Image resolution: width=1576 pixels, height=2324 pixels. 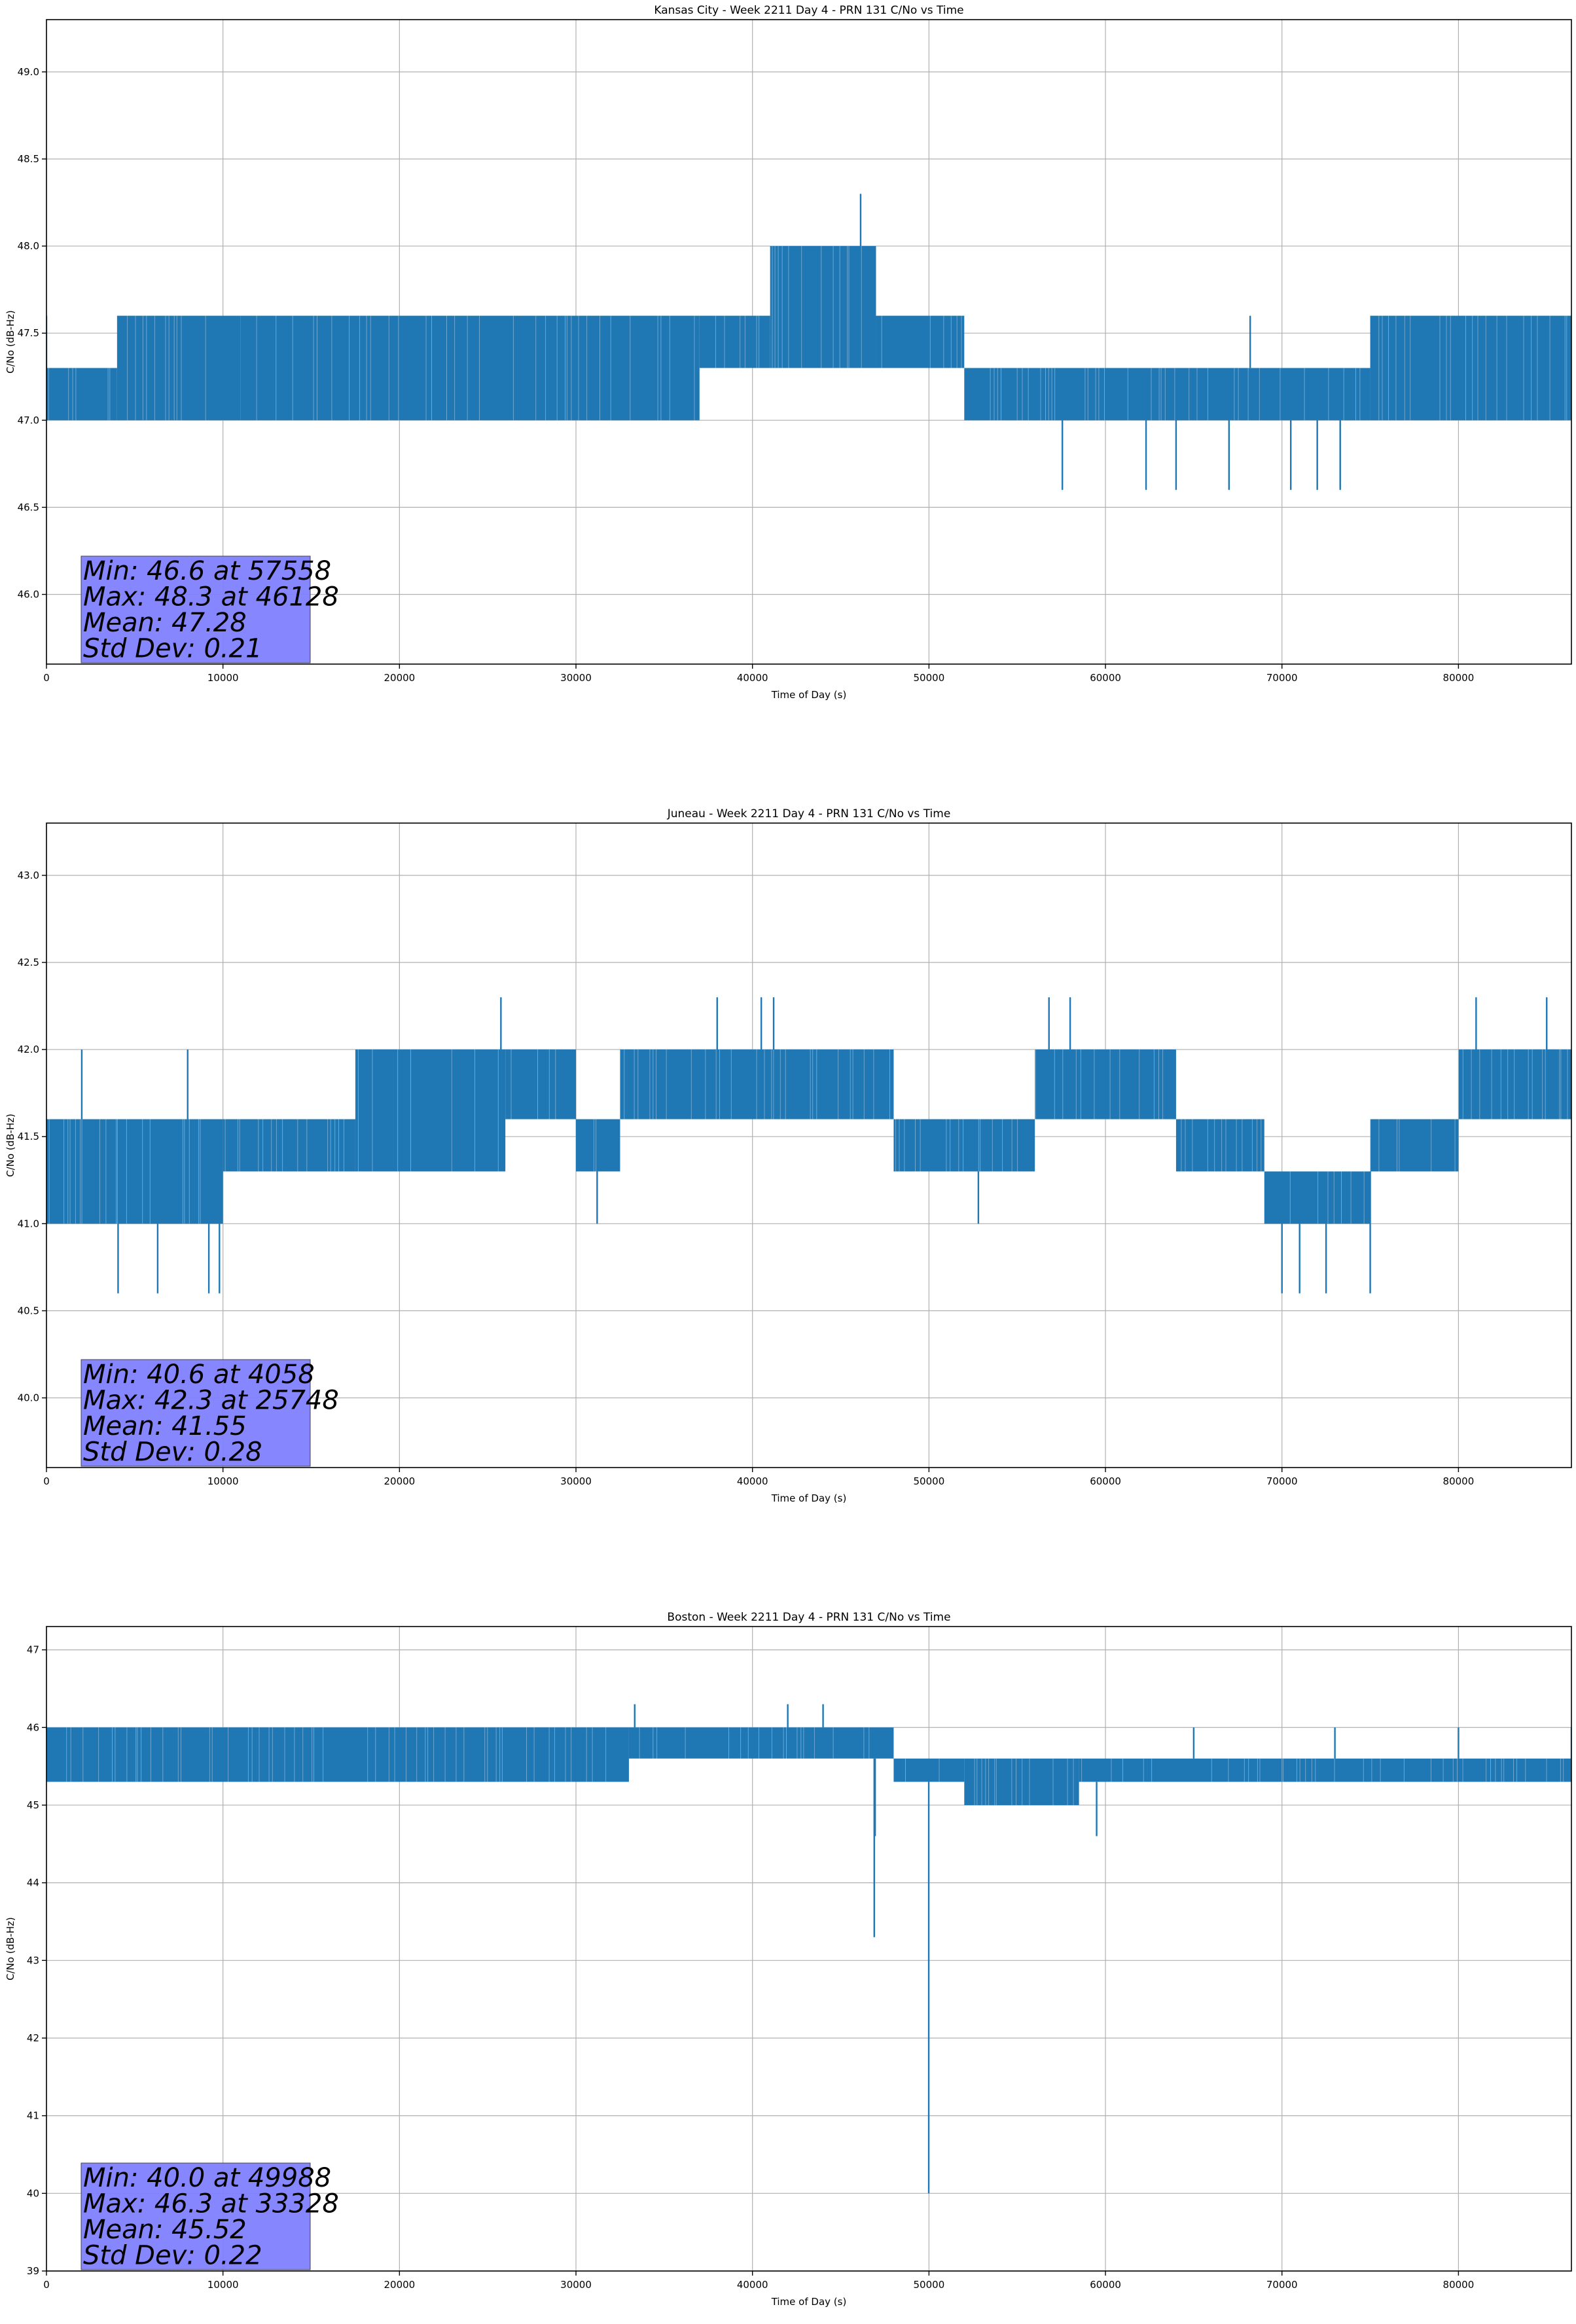 I want to click on y-tick-label: 45, so click(x=33, y=1805).